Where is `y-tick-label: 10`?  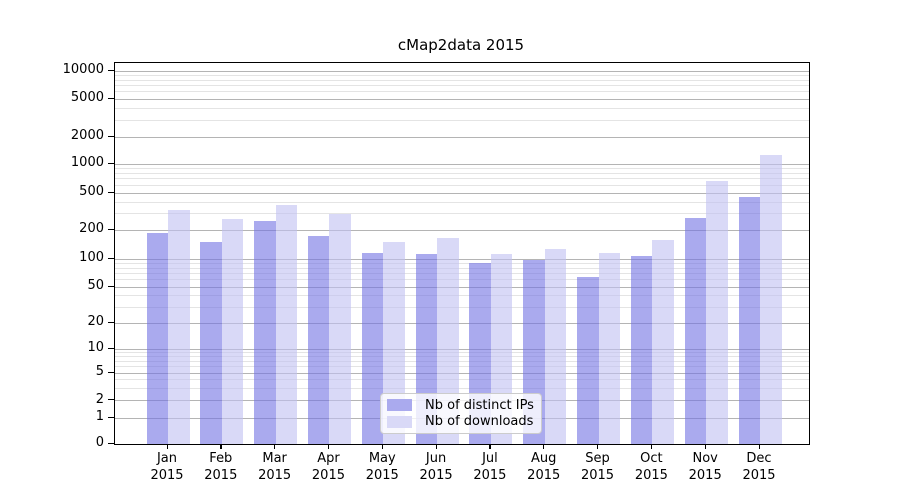
y-tick-label: 10 is located at coordinates (95, 347).